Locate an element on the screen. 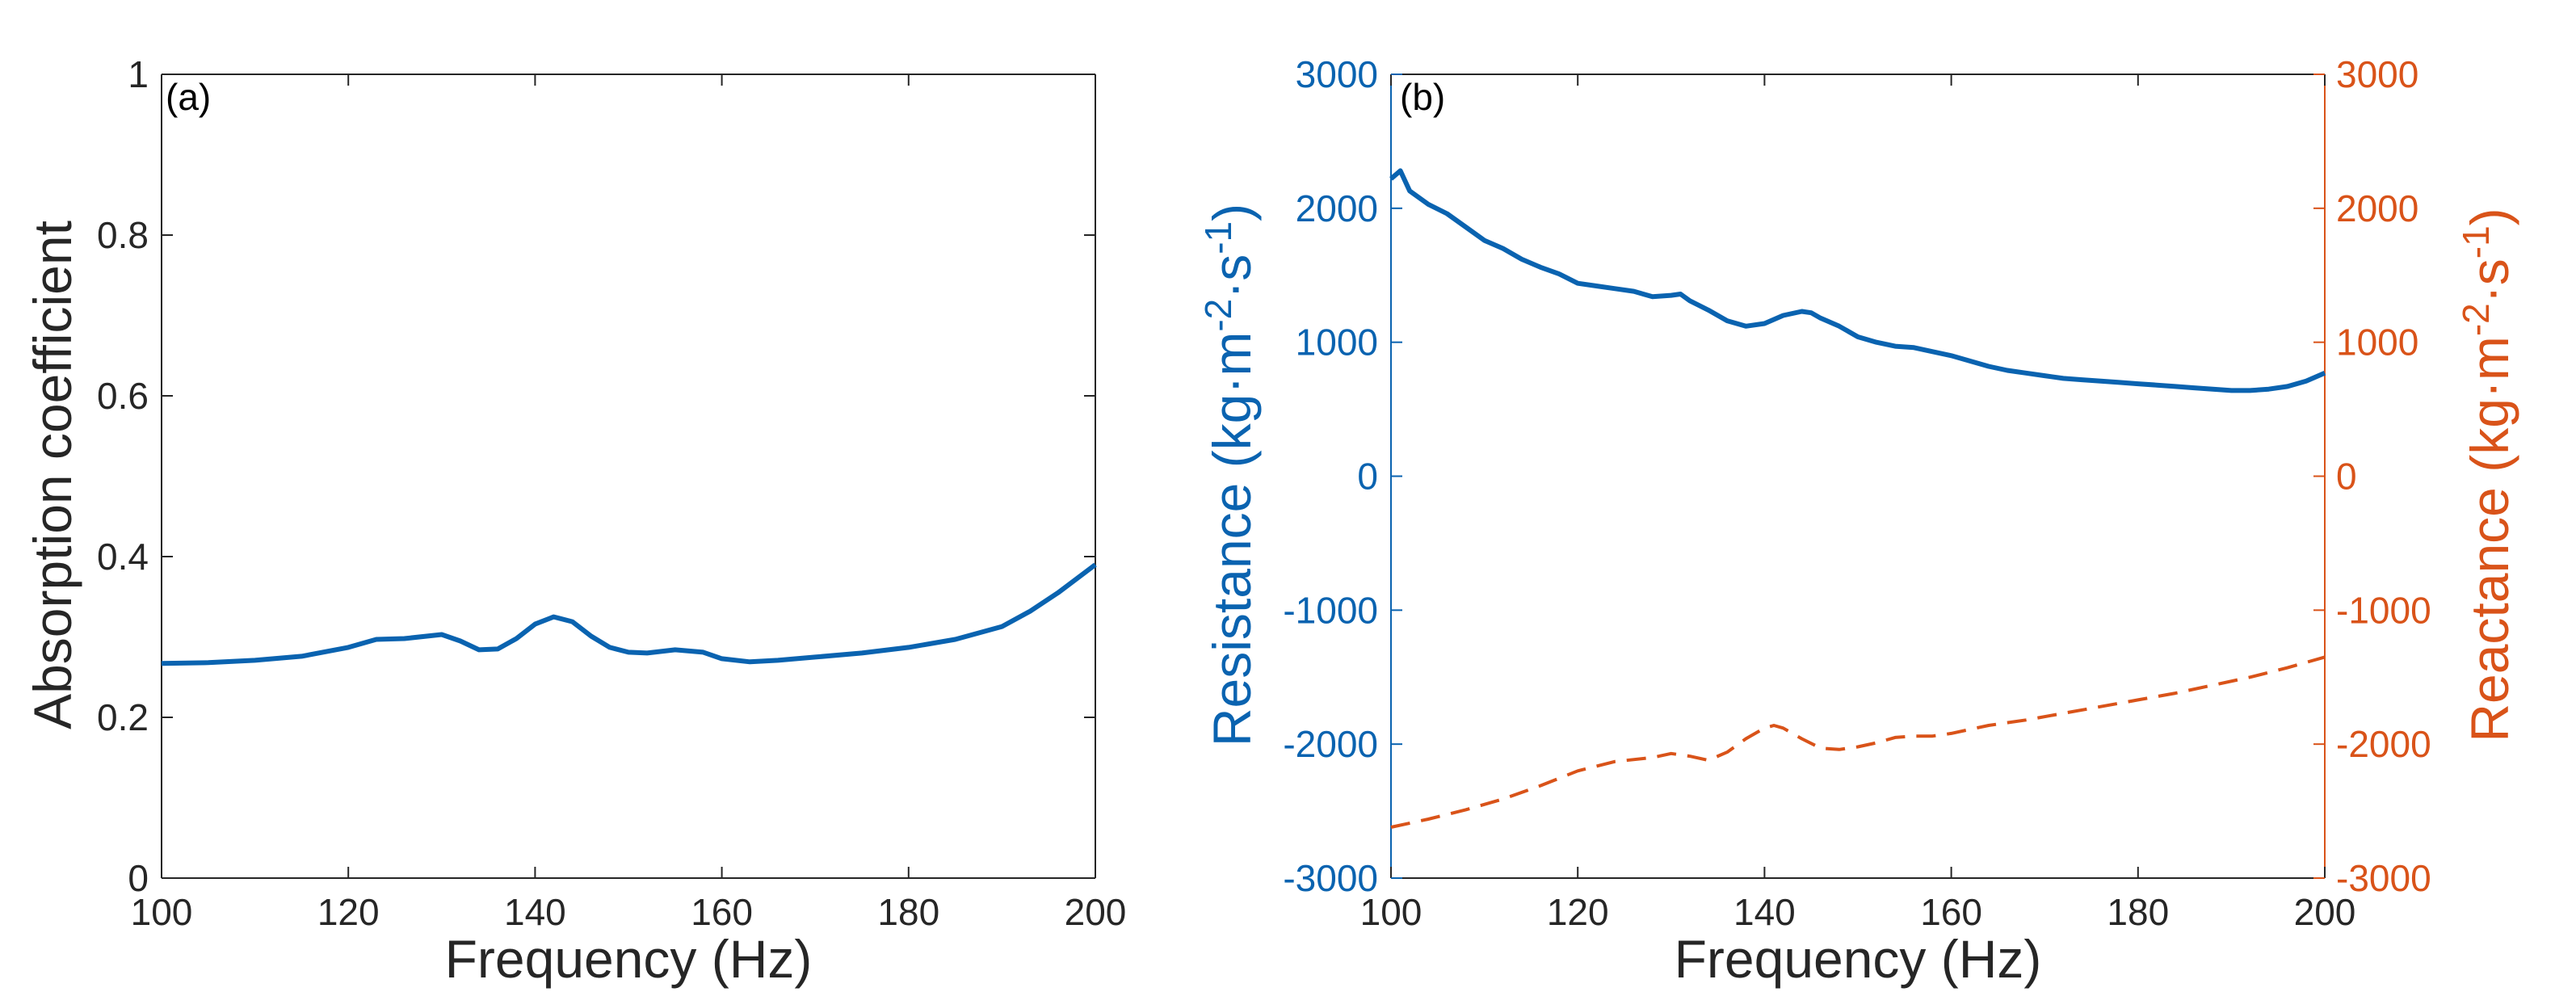 This screenshot has height=992, width=2576. right-y-tick-label: 3000 is located at coordinates (2377, 74).